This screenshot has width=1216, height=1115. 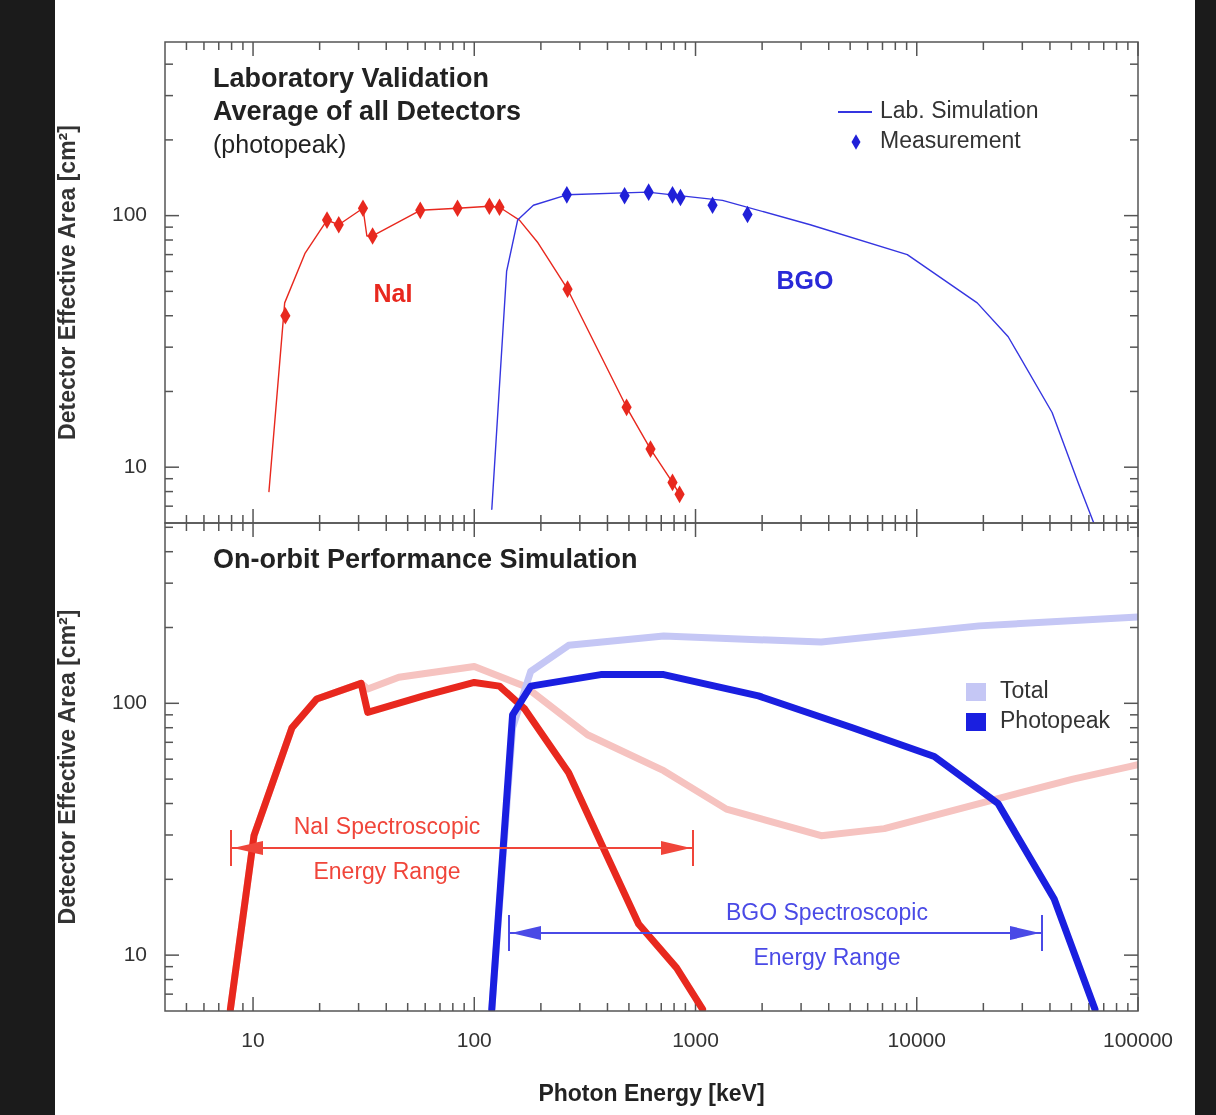 What do you see at coordinates (1055, 720) in the screenshot?
I see `legend-label: Photopeak` at bounding box center [1055, 720].